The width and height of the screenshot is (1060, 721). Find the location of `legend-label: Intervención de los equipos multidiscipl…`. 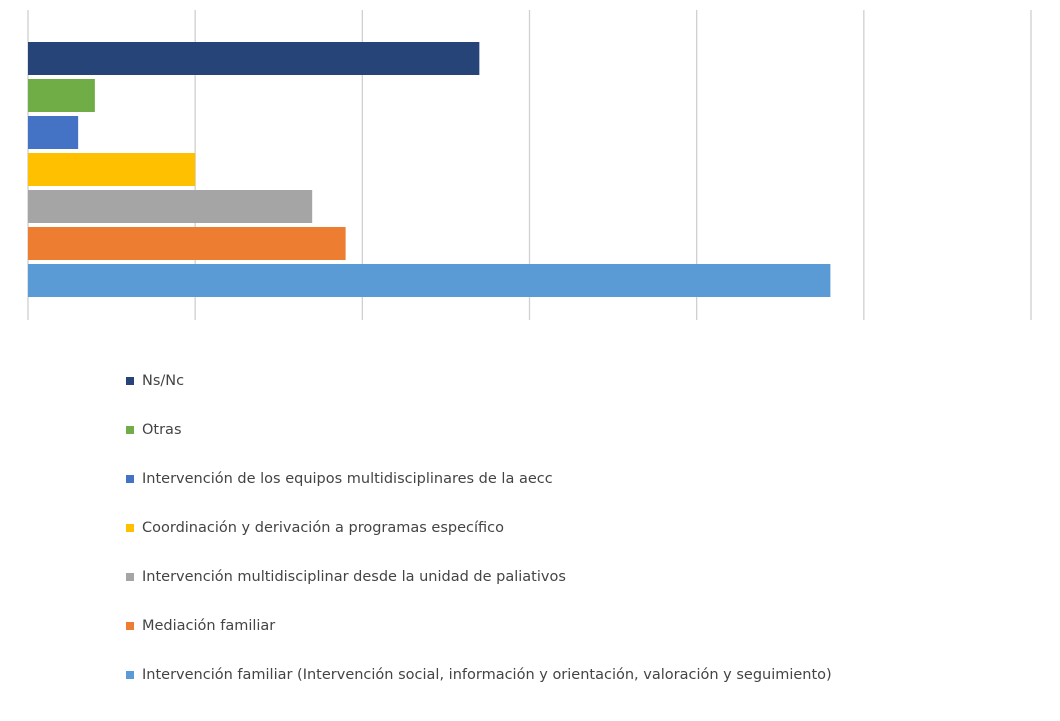

legend-label: Intervención de los equipos multidiscipl… is located at coordinates (347, 479).